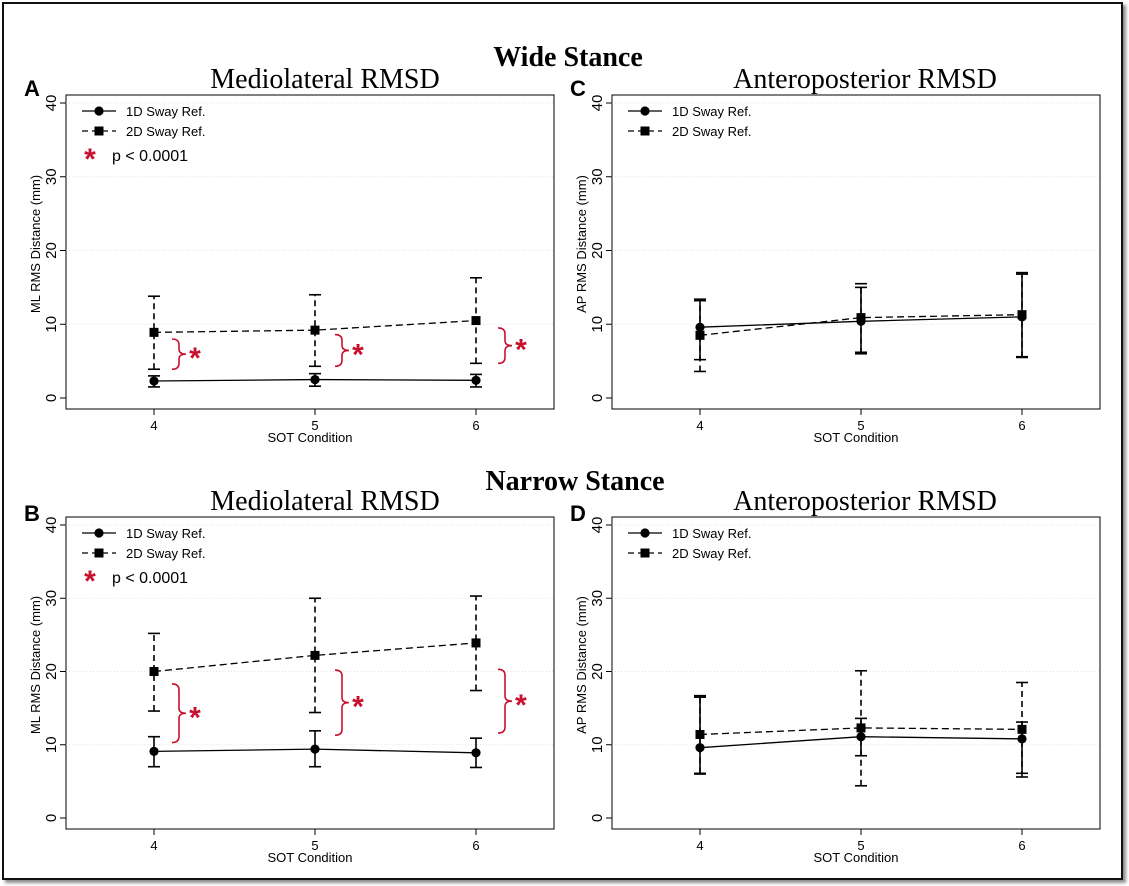 The height and width of the screenshot is (886, 1129). Describe the element at coordinates (324, 79) in the screenshot. I see `chart-title: Mediolateral RMSD` at that location.